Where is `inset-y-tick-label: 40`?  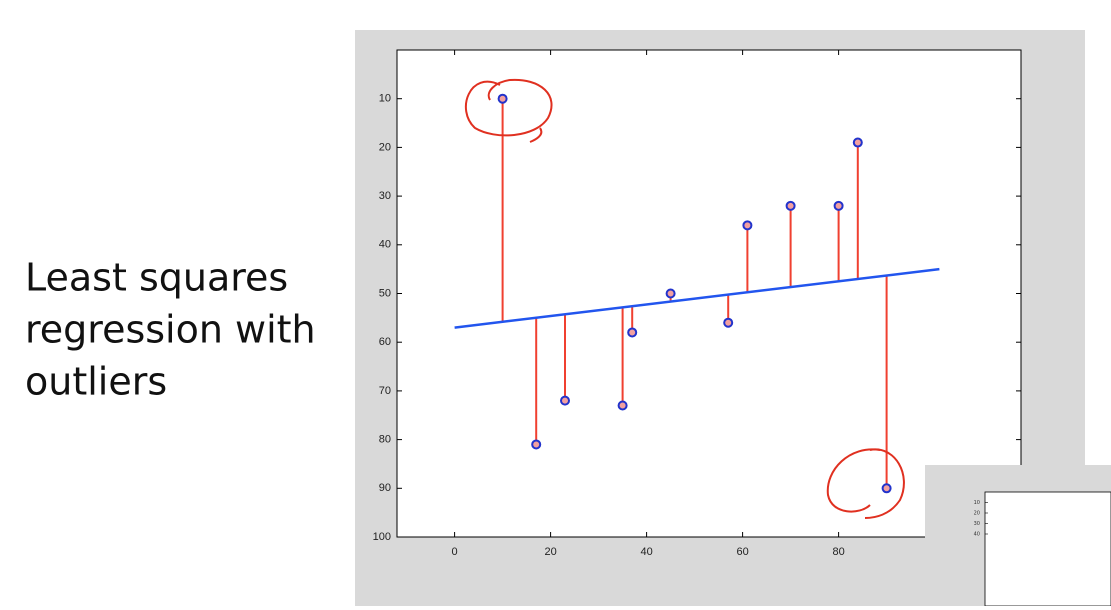 inset-y-tick-label: 40 is located at coordinates (977, 535).